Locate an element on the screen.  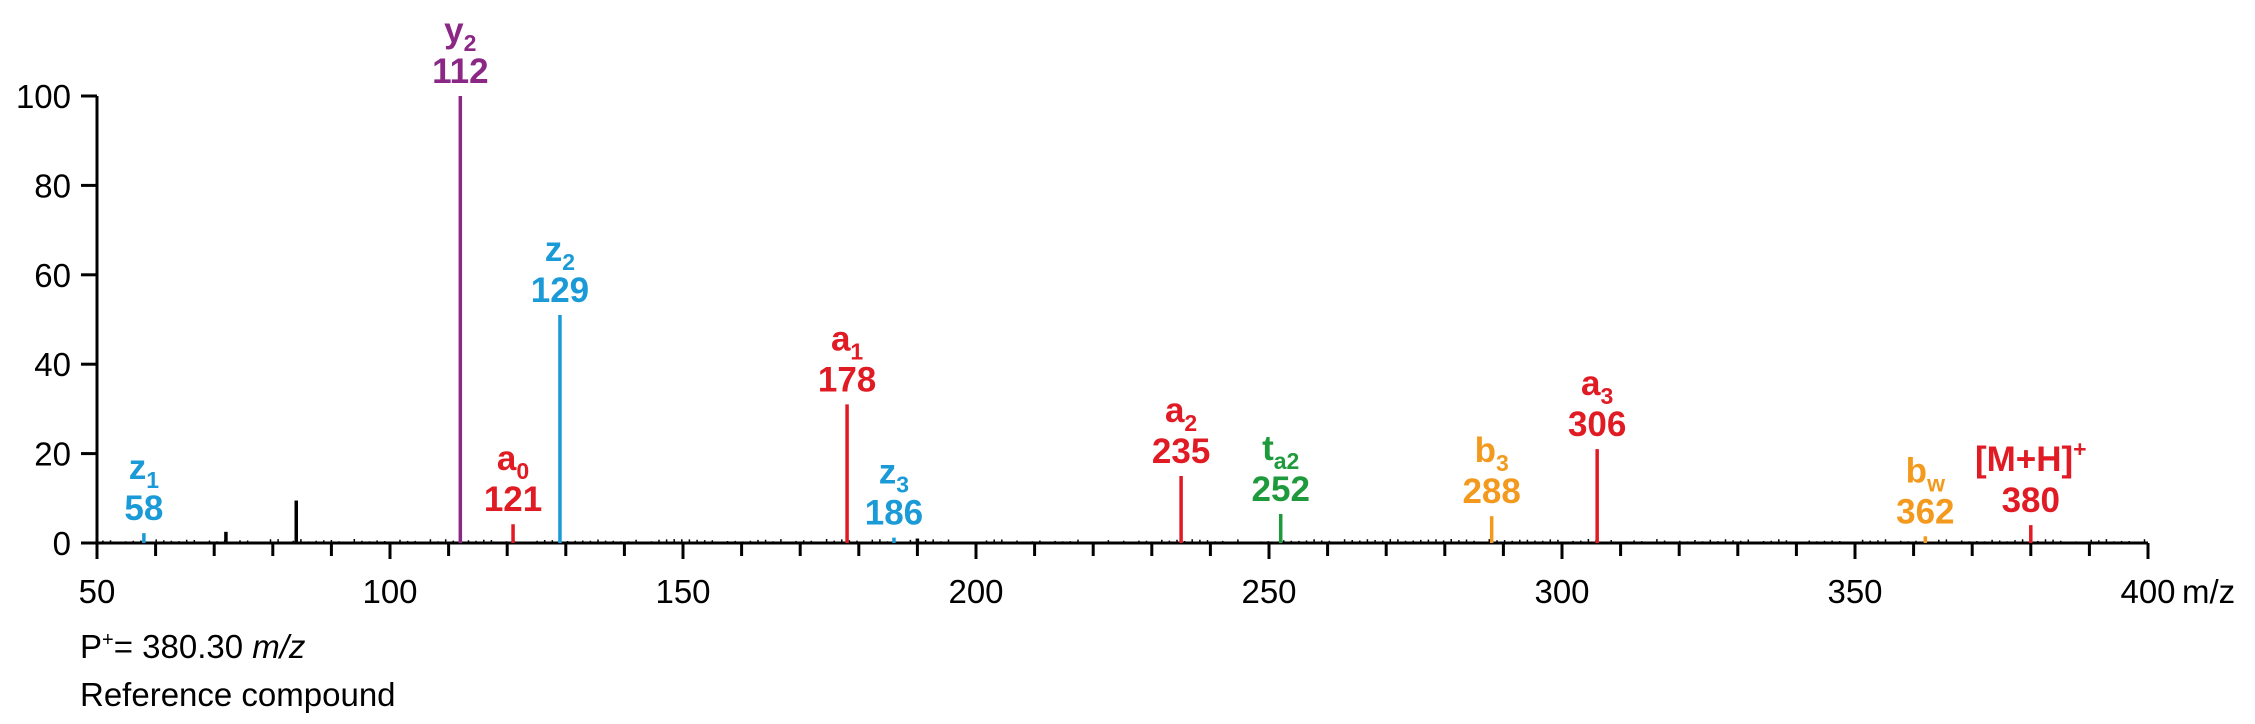
peak-mz-label: 178 is located at coordinates (847, 379).